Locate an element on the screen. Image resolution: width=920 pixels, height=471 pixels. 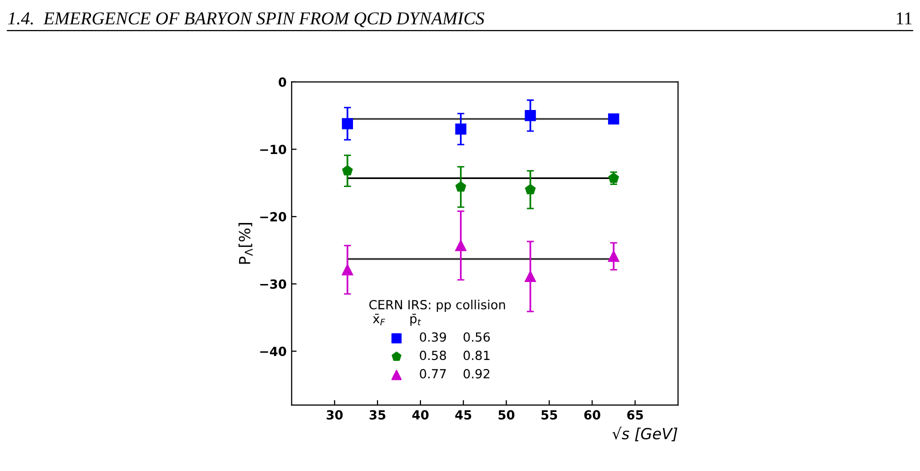
legend-label: 0.39 0.56 is located at coordinates (455, 337).